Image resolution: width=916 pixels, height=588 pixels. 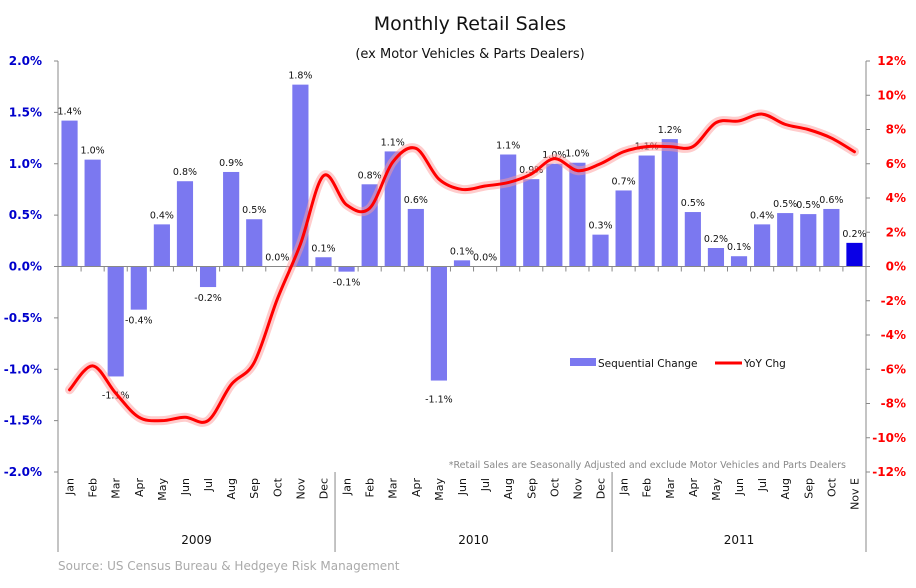 What do you see at coordinates (896, 232) in the screenshot?
I see `right-axis-tick-label: 2%` at bounding box center [896, 232].